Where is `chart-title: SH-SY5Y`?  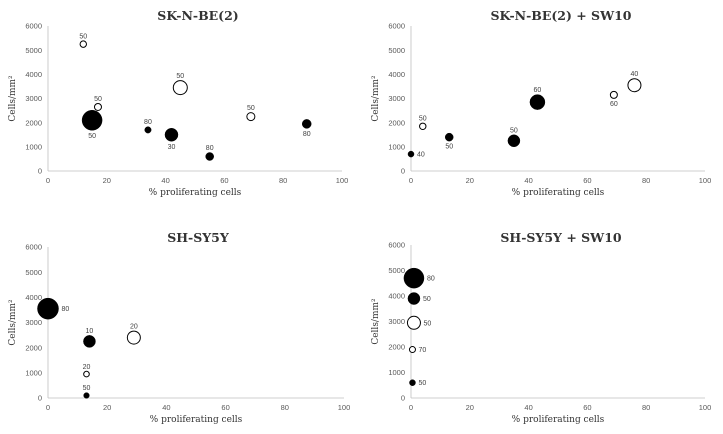 chart-title: SH-SY5Y is located at coordinates (198, 237).